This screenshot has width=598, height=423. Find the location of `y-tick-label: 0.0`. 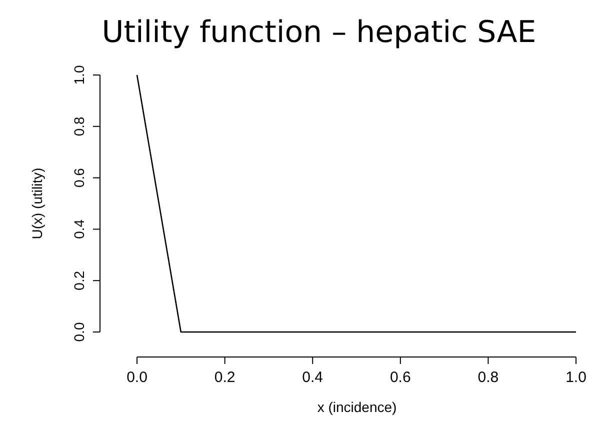

y-tick-label: 0.0 is located at coordinates (79, 332).